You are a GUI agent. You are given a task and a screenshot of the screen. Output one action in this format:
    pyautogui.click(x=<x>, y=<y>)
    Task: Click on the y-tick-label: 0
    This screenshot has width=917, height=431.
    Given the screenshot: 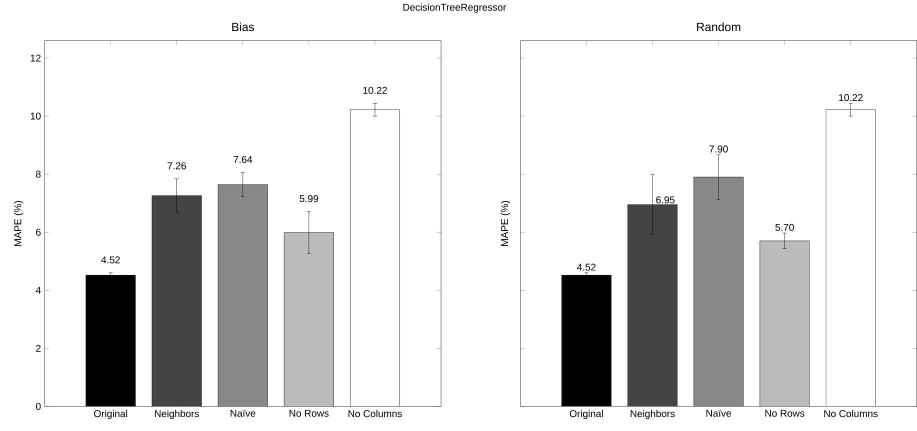 What is the action you would take?
    pyautogui.click(x=38, y=406)
    